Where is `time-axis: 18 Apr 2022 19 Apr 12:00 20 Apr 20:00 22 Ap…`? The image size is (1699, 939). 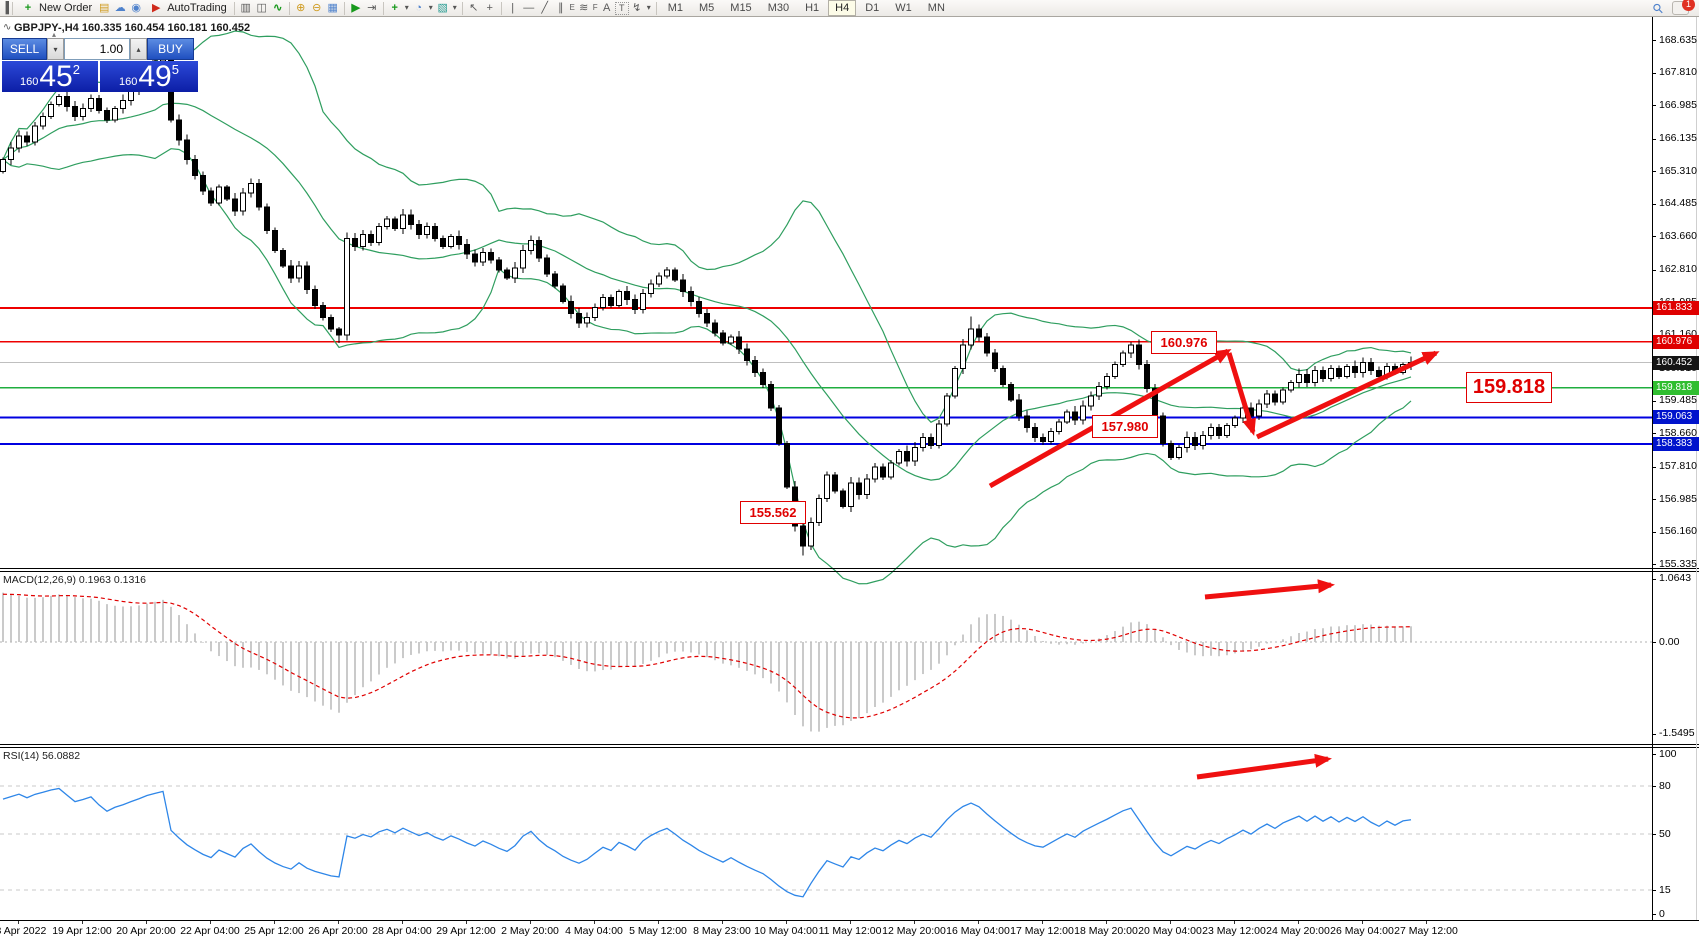
time-axis: 18 Apr 2022 19 Apr 12:00 20 Apr 20:00 22 Ap… is located at coordinates (849, 930).